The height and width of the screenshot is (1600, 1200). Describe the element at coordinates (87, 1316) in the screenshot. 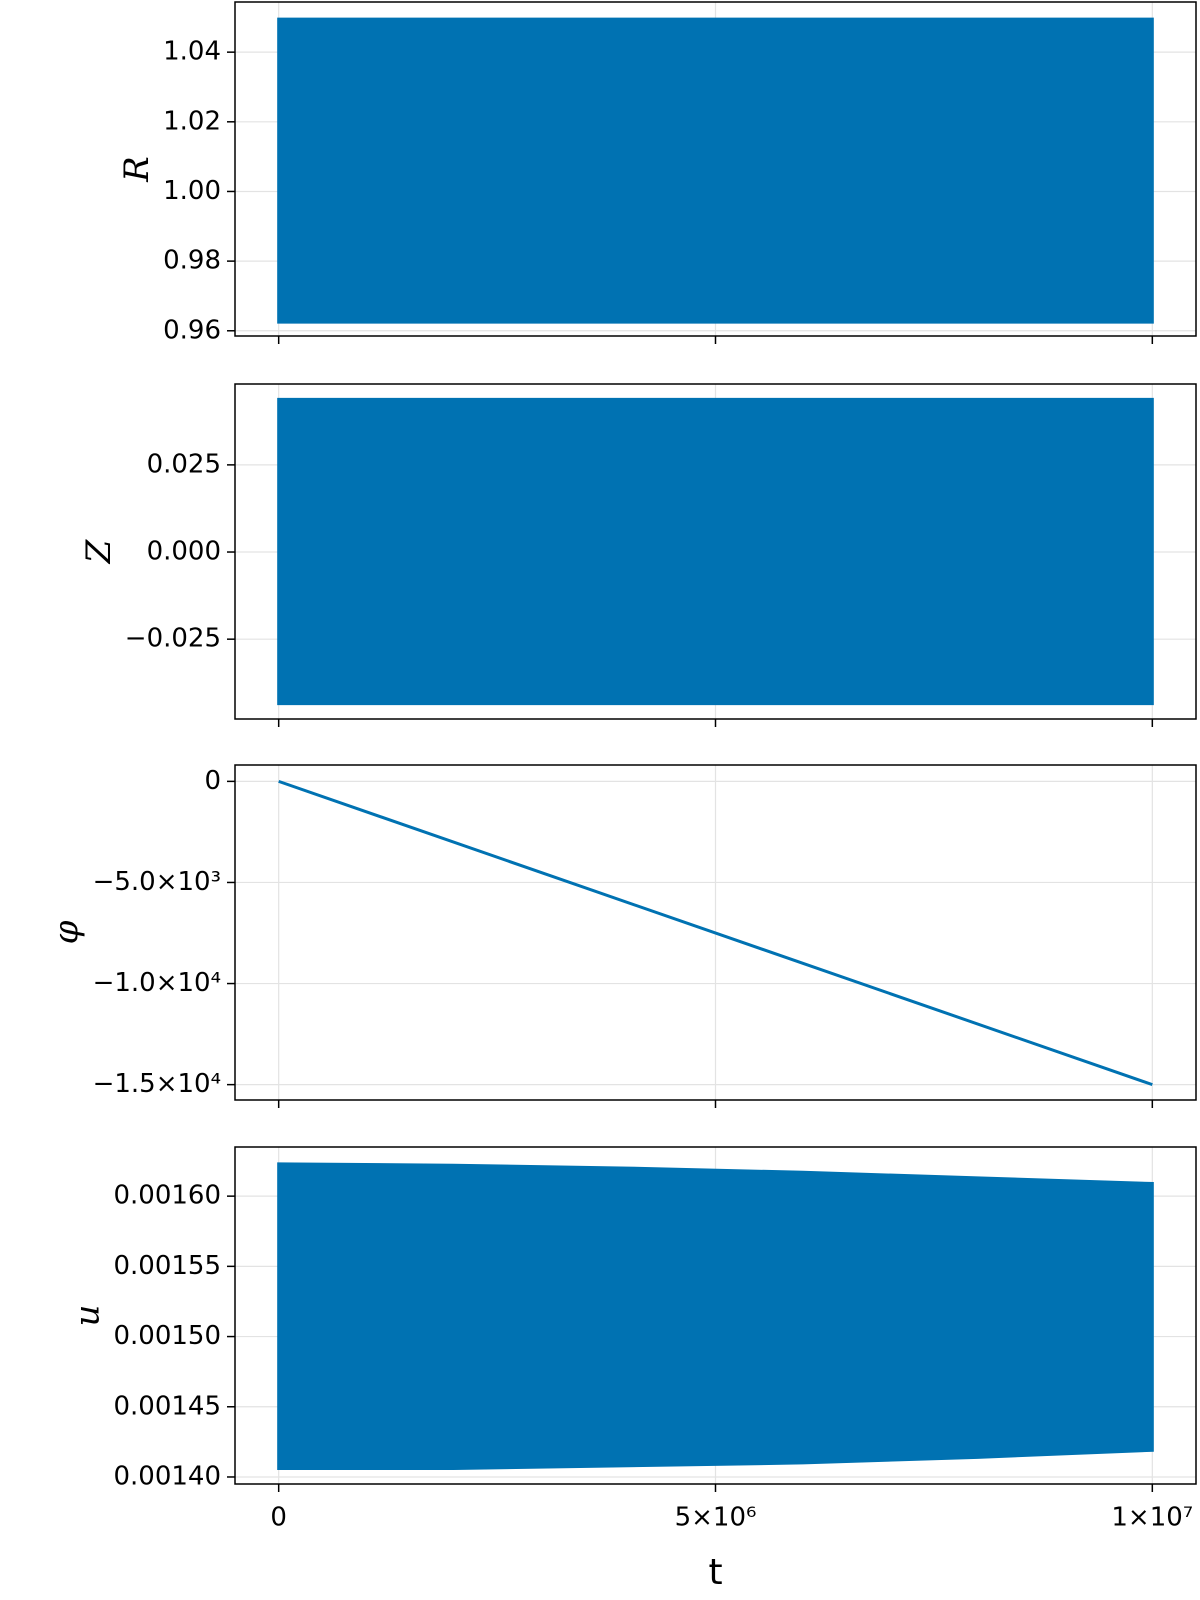

I see `y-axis-label: u` at that location.